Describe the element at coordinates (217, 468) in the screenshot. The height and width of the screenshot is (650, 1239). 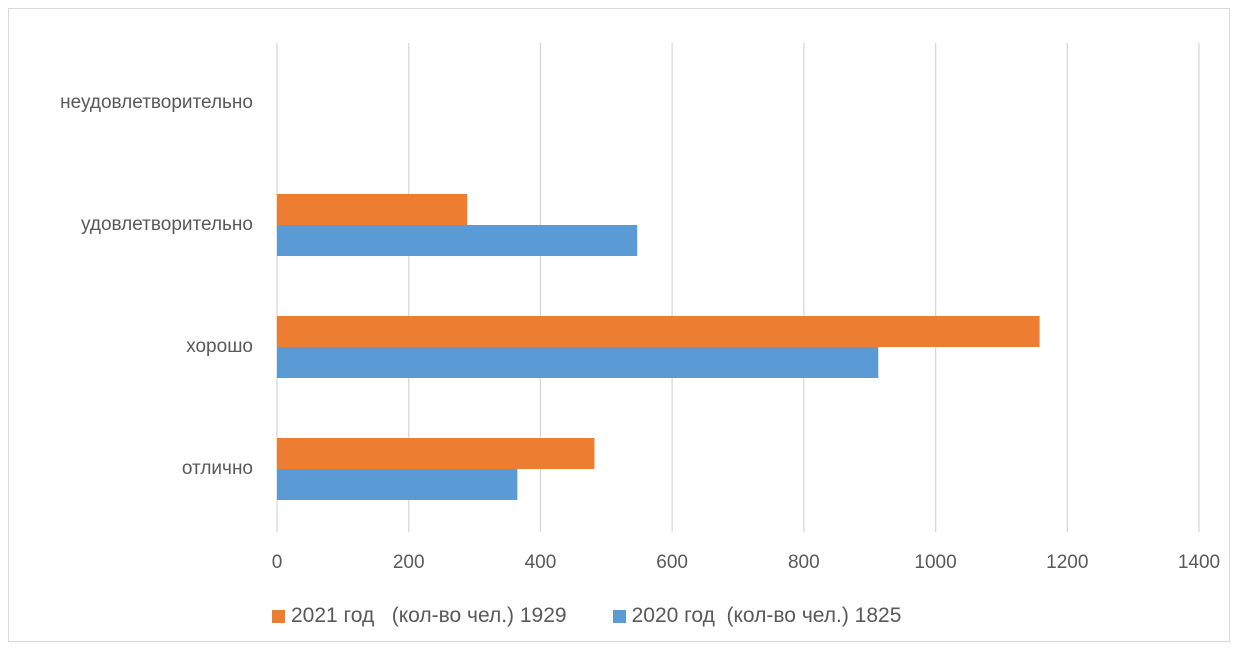
I see `category-label: отлично` at that location.